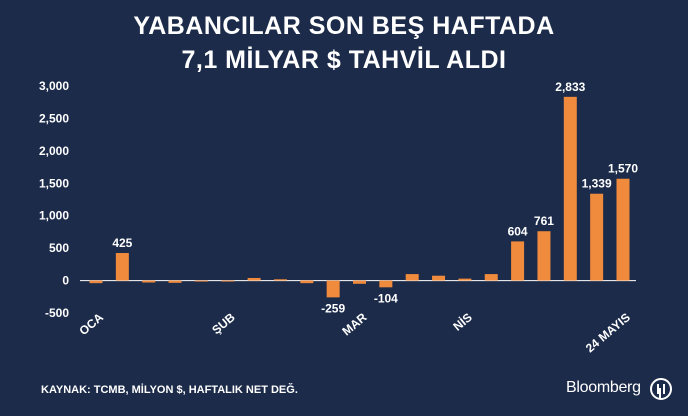  Describe the element at coordinates (518, 231) in the screenshot. I see `data-label: 604` at that location.